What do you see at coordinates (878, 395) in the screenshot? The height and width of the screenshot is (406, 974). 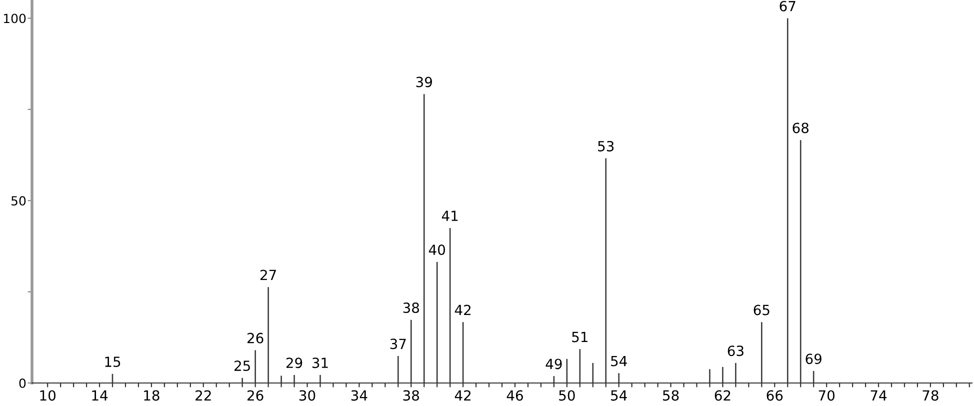 I see `x-tick-label: 74` at bounding box center [878, 395].